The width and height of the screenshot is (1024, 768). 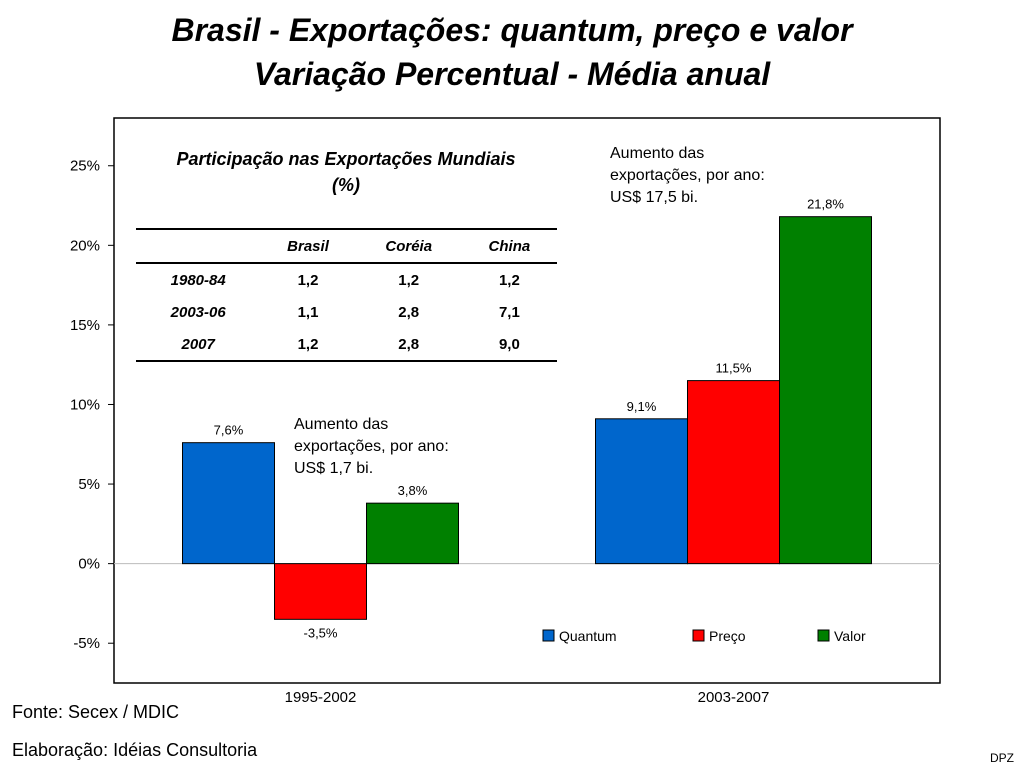 What do you see at coordinates (346, 159) in the screenshot?
I see `inset-title-line-1: Participação nas Exportações Mundiais` at bounding box center [346, 159].